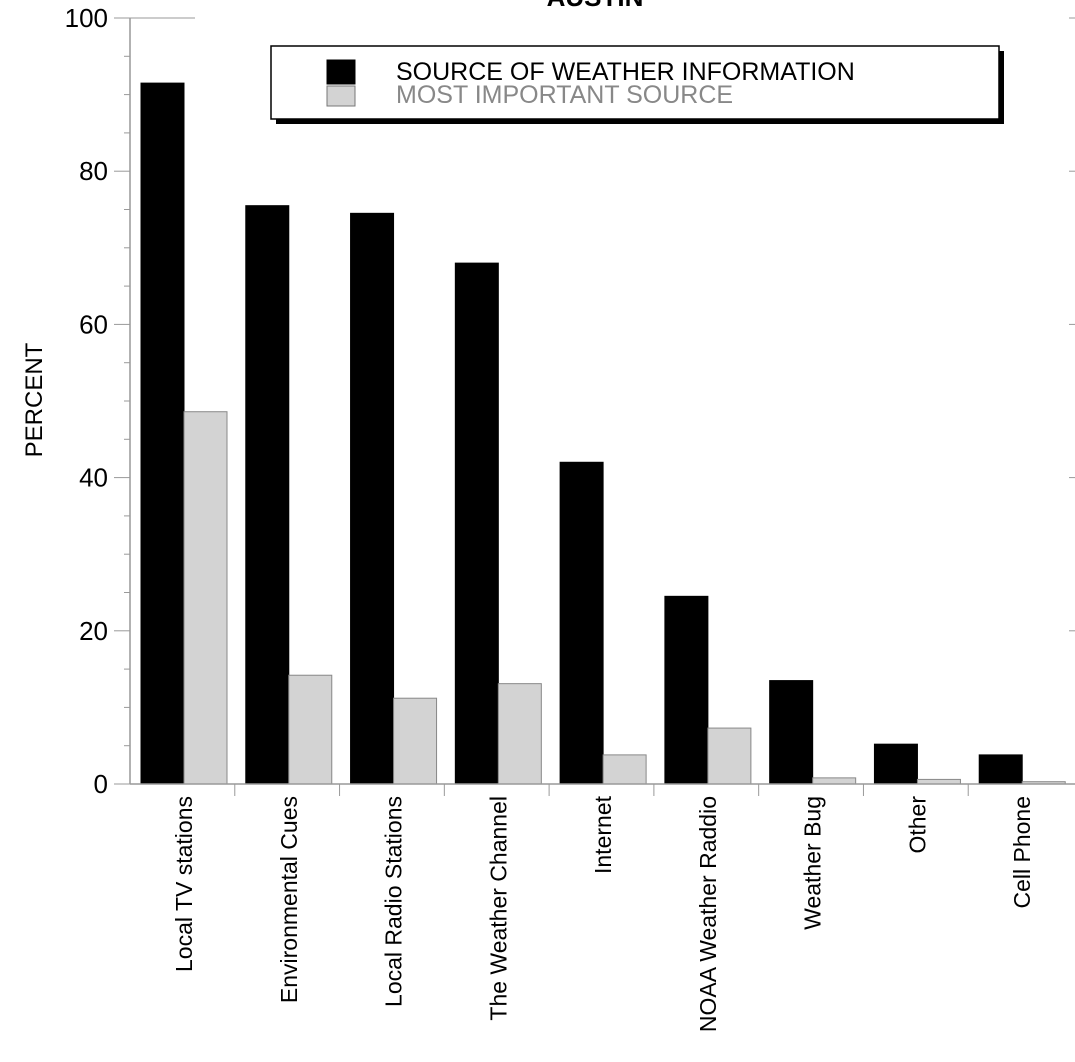 The width and height of the screenshot is (1075, 1062). Describe the element at coordinates (341, 96) in the screenshot. I see `legend-swatch-most-important` at that location.